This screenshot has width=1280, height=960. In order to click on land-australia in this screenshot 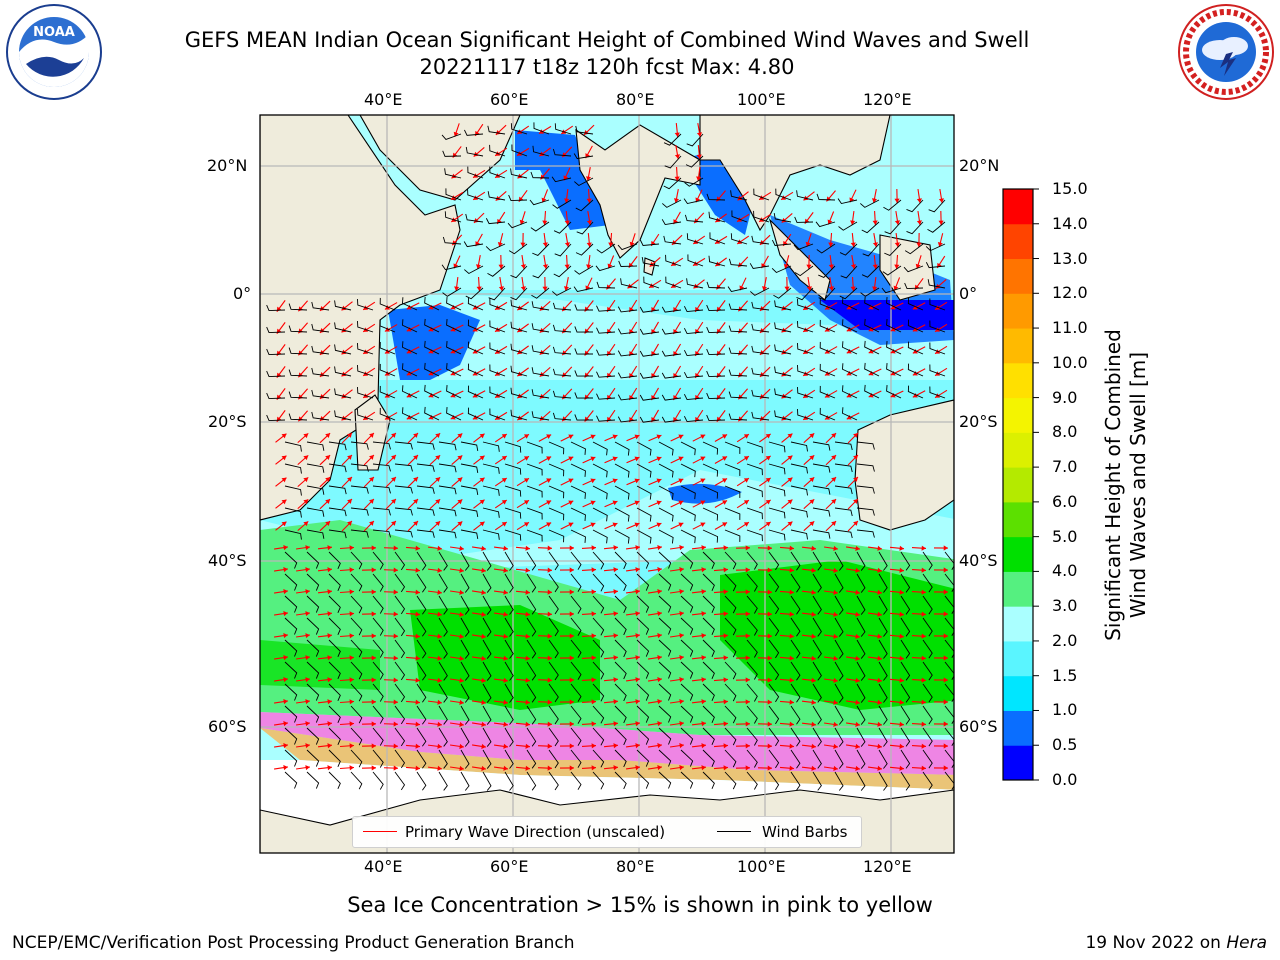, I will do `click(904, 465)`.